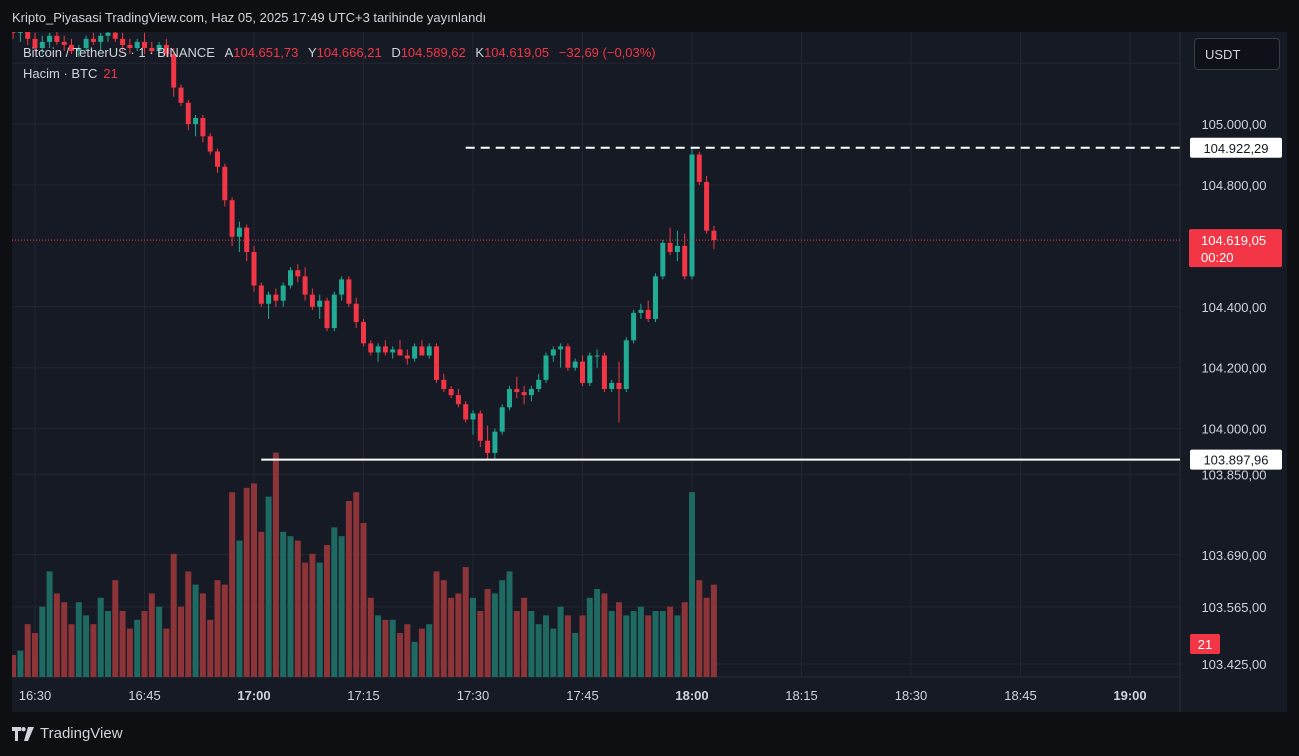  What do you see at coordinates (110, 73) in the screenshot?
I see `volume-value: 21` at bounding box center [110, 73].